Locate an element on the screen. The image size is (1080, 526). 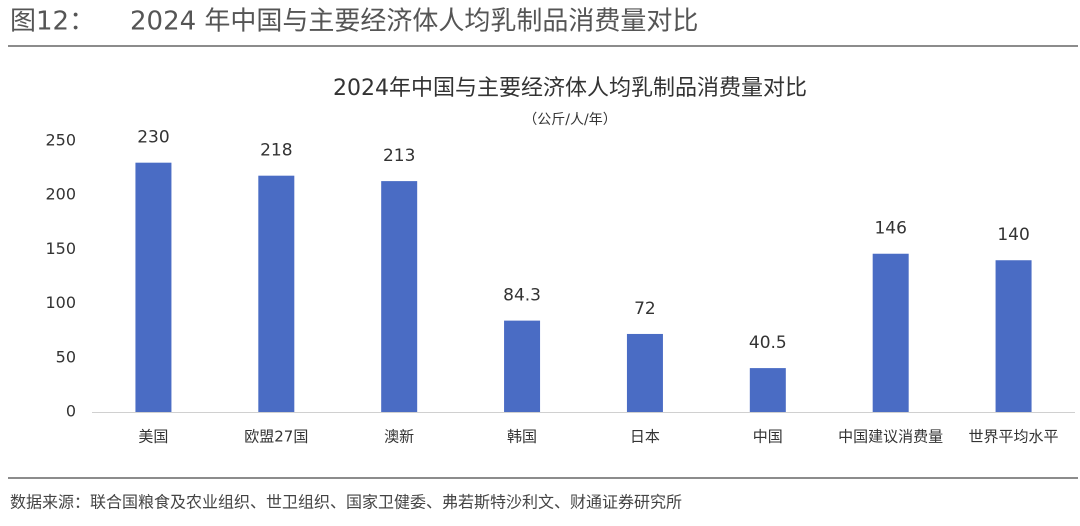
value-label: 40.5 is located at coordinates (768, 343).